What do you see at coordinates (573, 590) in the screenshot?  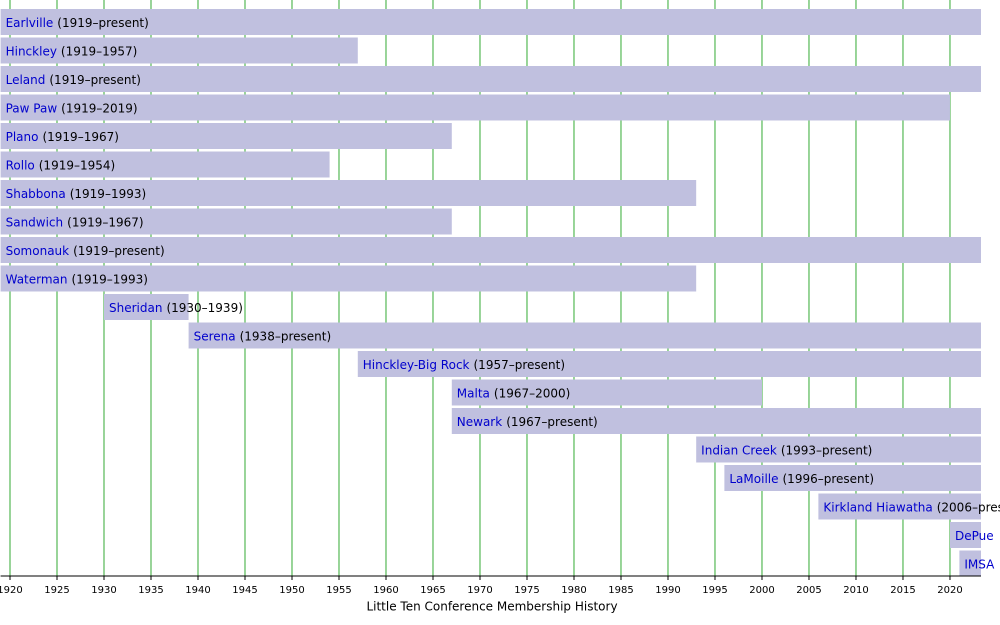 I see `x-tick-label: 1980` at bounding box center [573, 590].